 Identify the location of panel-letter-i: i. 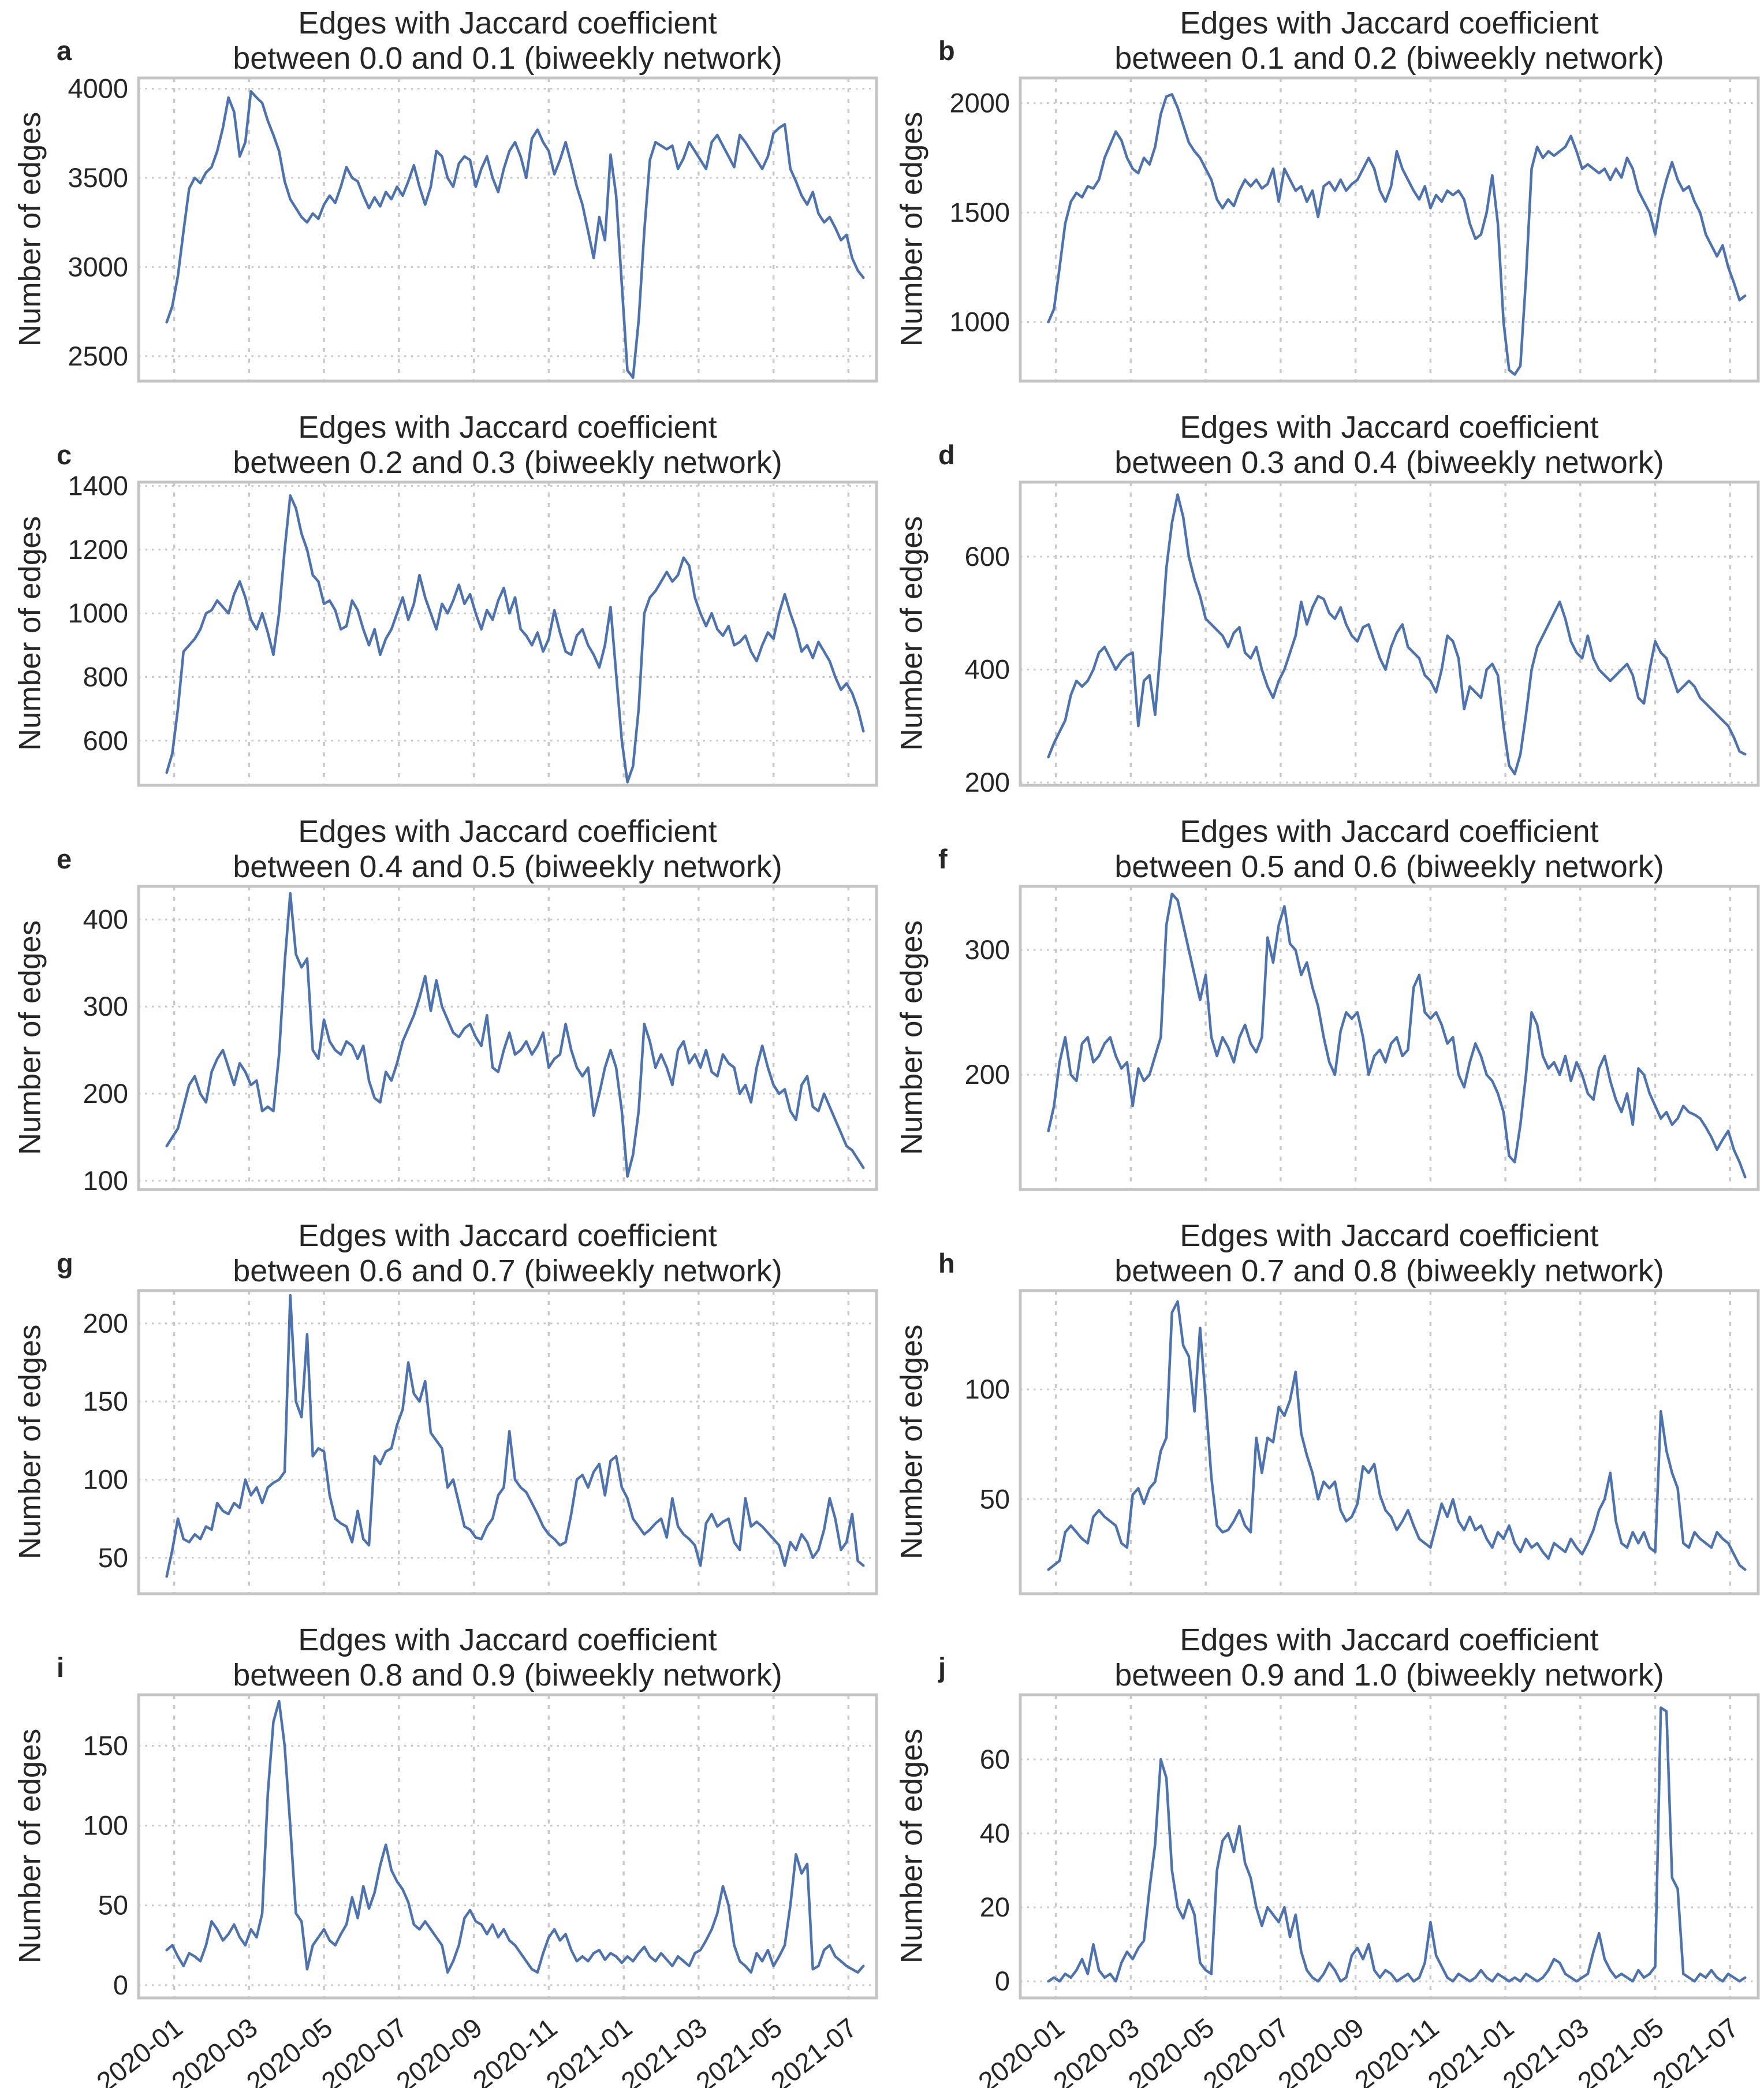
(61, 1667).